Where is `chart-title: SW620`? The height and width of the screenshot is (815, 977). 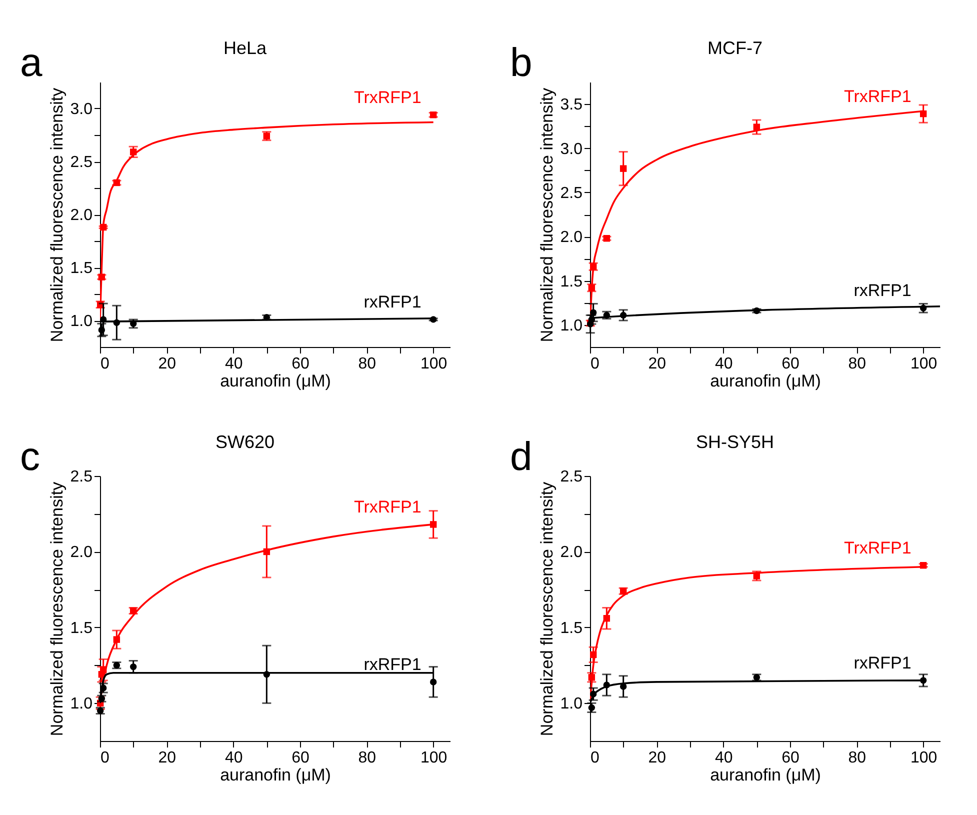
chart-title: SW620 is located at coordinates (245, 442).